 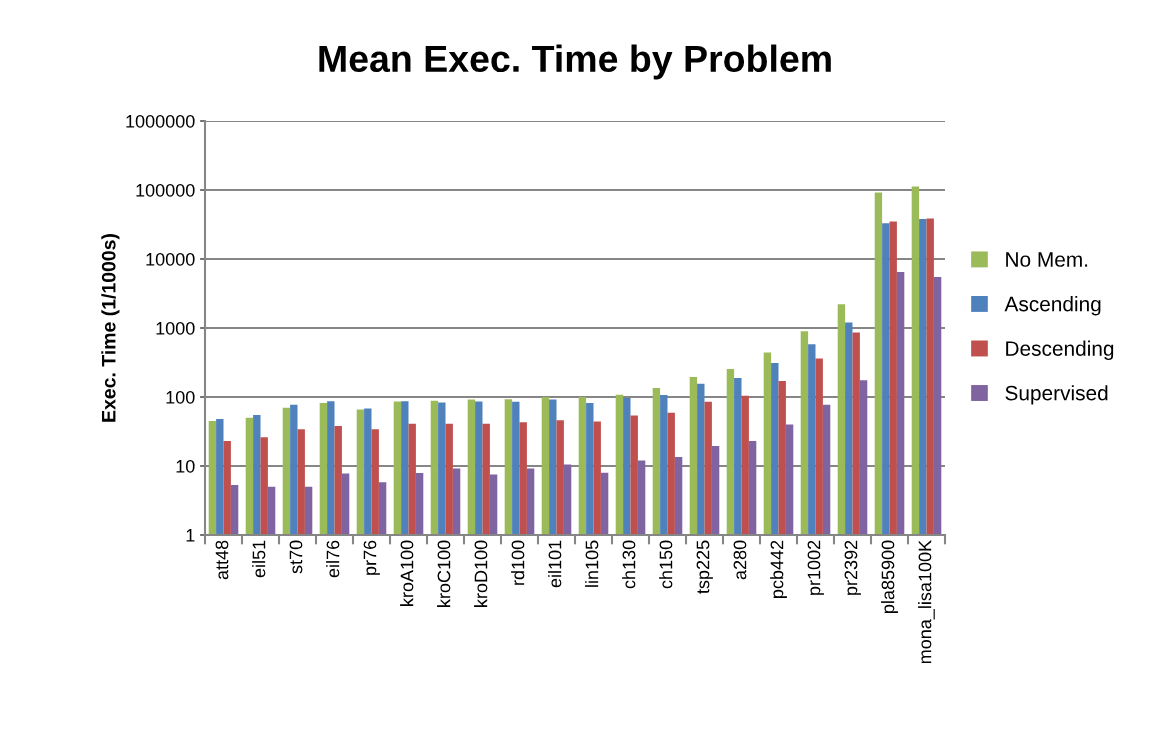 I want to click on y-tick-label: 1000, so click(x=175, y=328).